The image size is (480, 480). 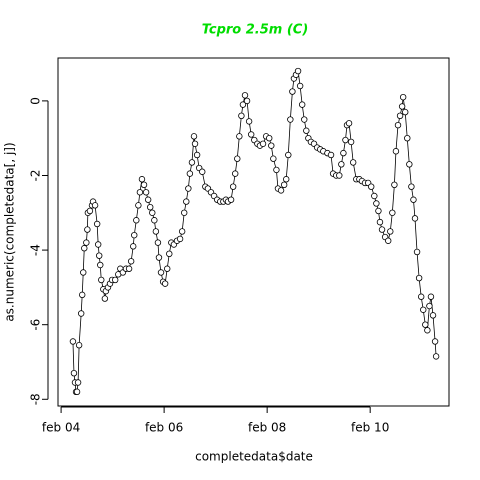 I want to click on y-tick-label: -4, so click(x=36, y=250).